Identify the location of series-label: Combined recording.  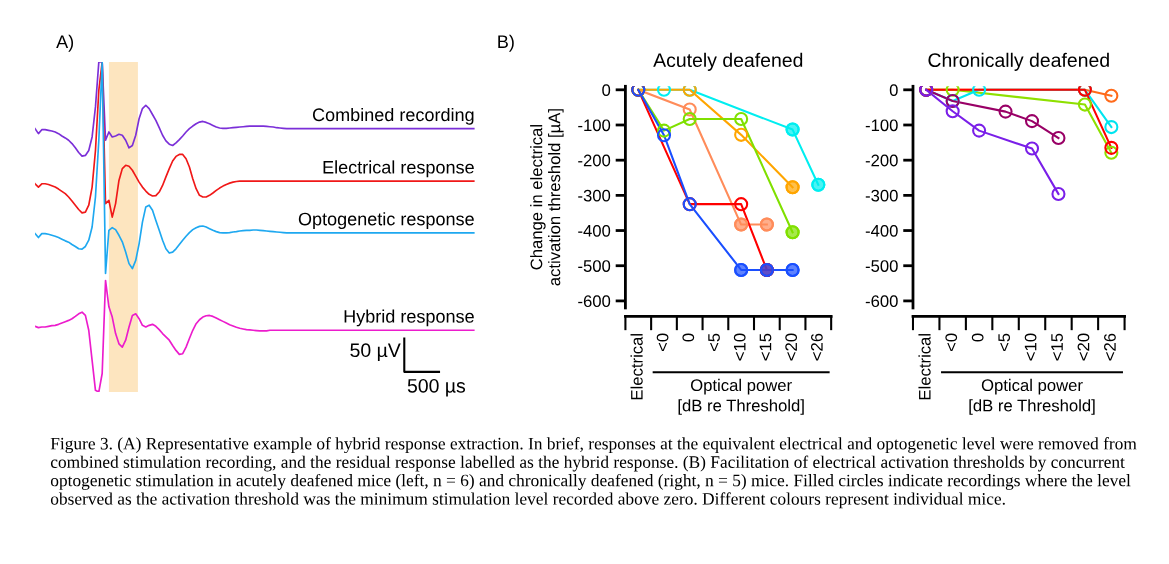
(393, 116).